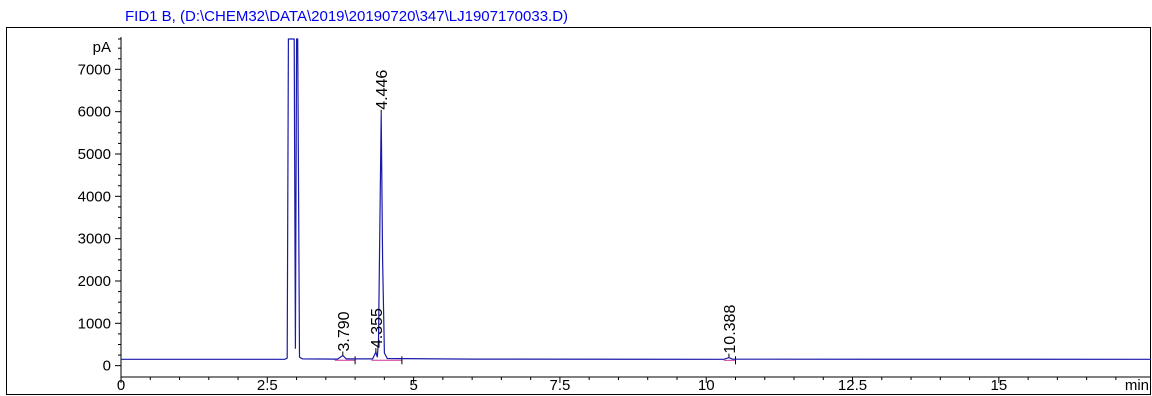 The image size is (1152, 396). I want to click on x-tick-label: 10, so click(706, 385).